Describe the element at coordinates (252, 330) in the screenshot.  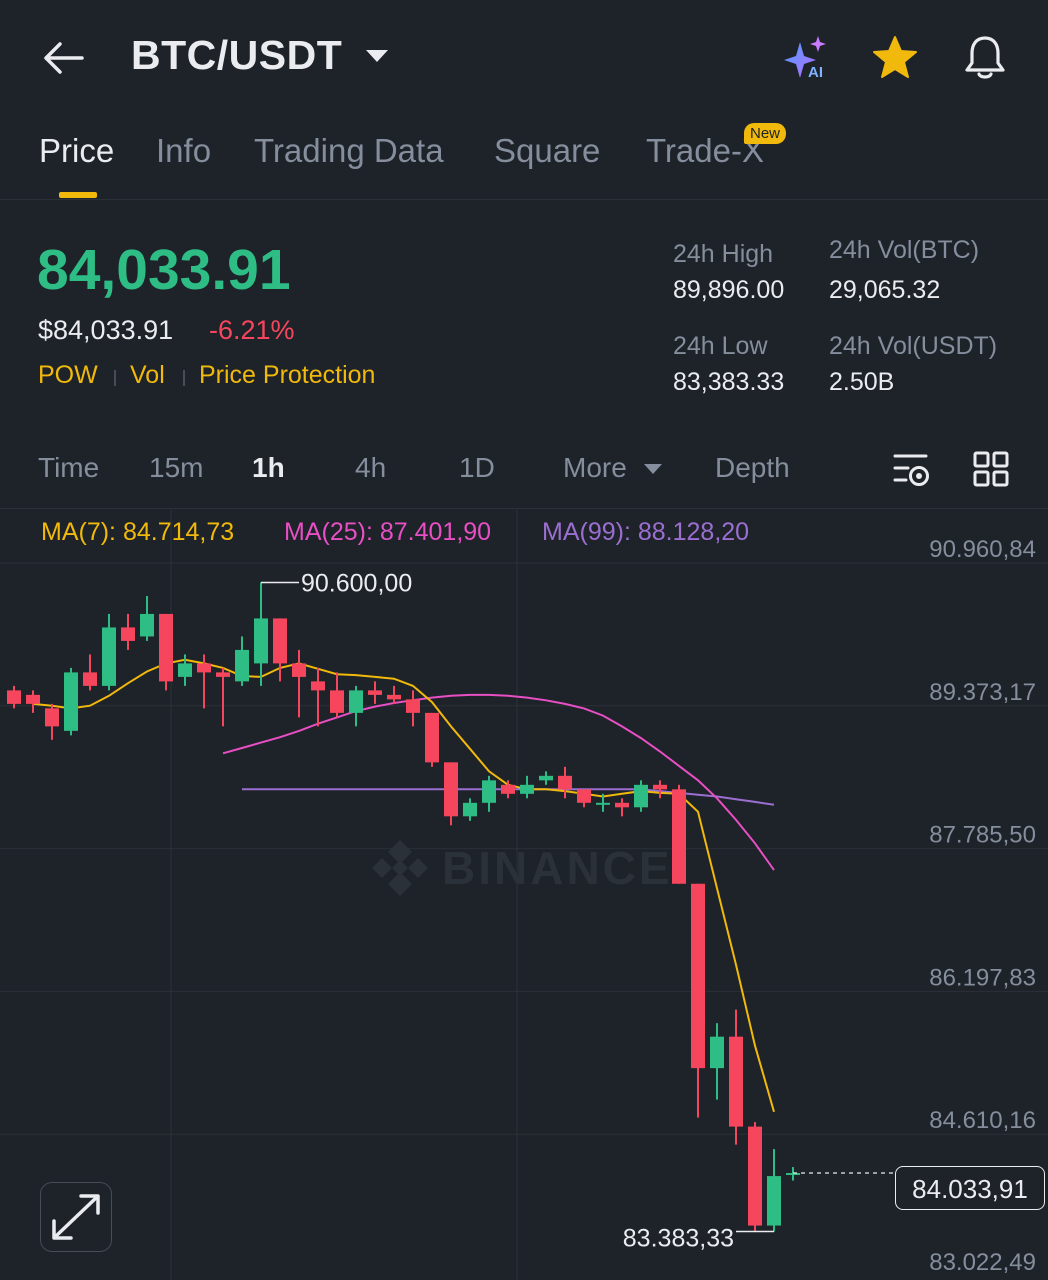
I see `price-change-percent: -6.21%` at that location.